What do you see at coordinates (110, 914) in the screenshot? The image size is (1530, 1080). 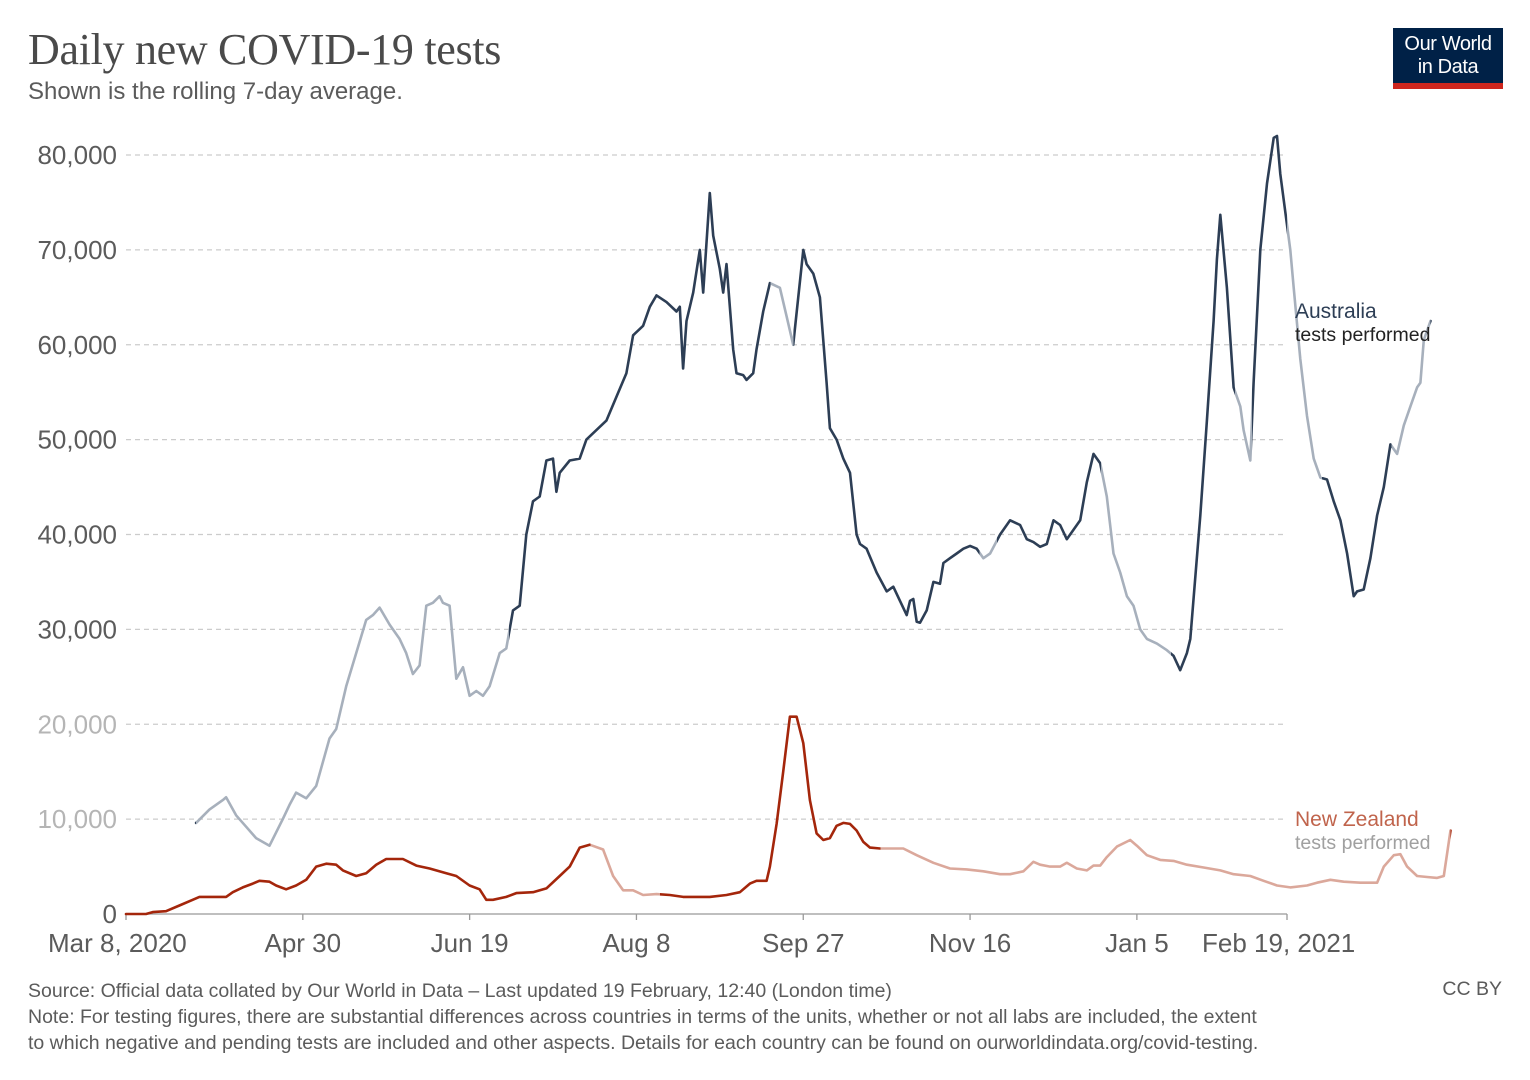 I see `y-tick-label: 0` at bounding box center [110, 914].